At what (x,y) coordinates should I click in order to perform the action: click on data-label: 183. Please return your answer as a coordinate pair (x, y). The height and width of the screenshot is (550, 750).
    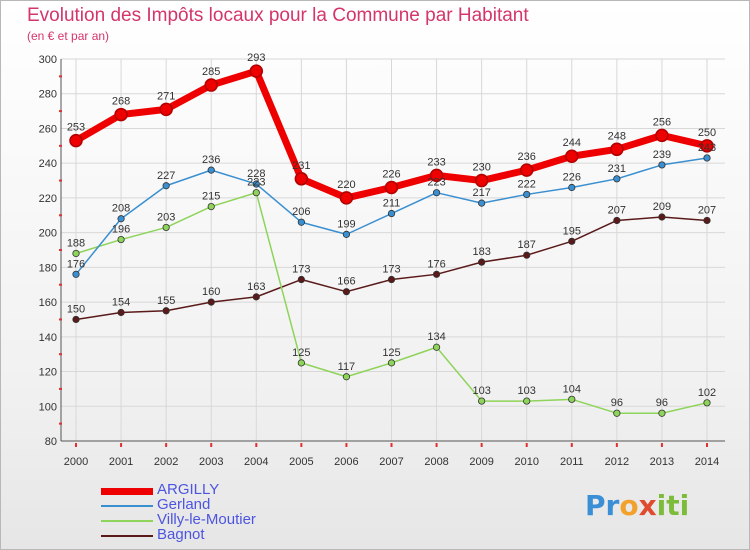
    Looking at the image, I should click on (481, 252).